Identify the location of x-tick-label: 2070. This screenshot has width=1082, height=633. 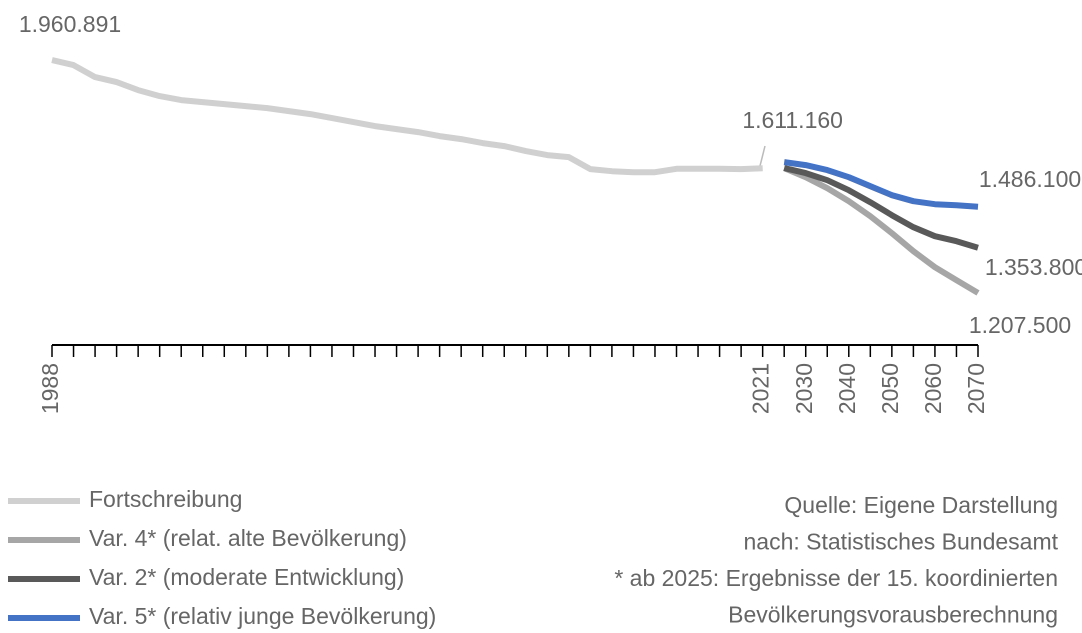
(976, 388).